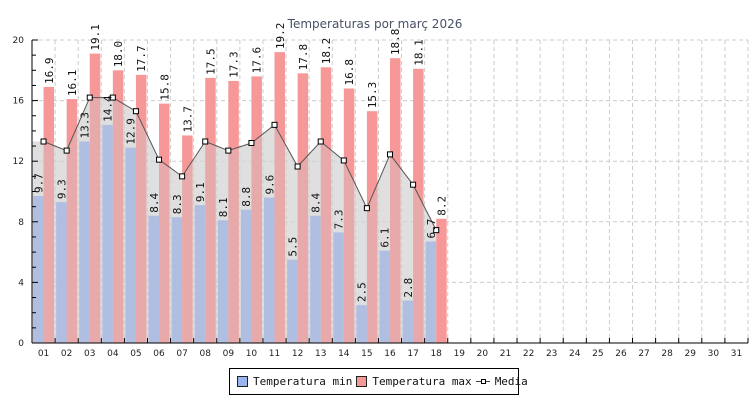 The image size is (750, 400). I want to click on legend-swatch-max, so click(362, 381).